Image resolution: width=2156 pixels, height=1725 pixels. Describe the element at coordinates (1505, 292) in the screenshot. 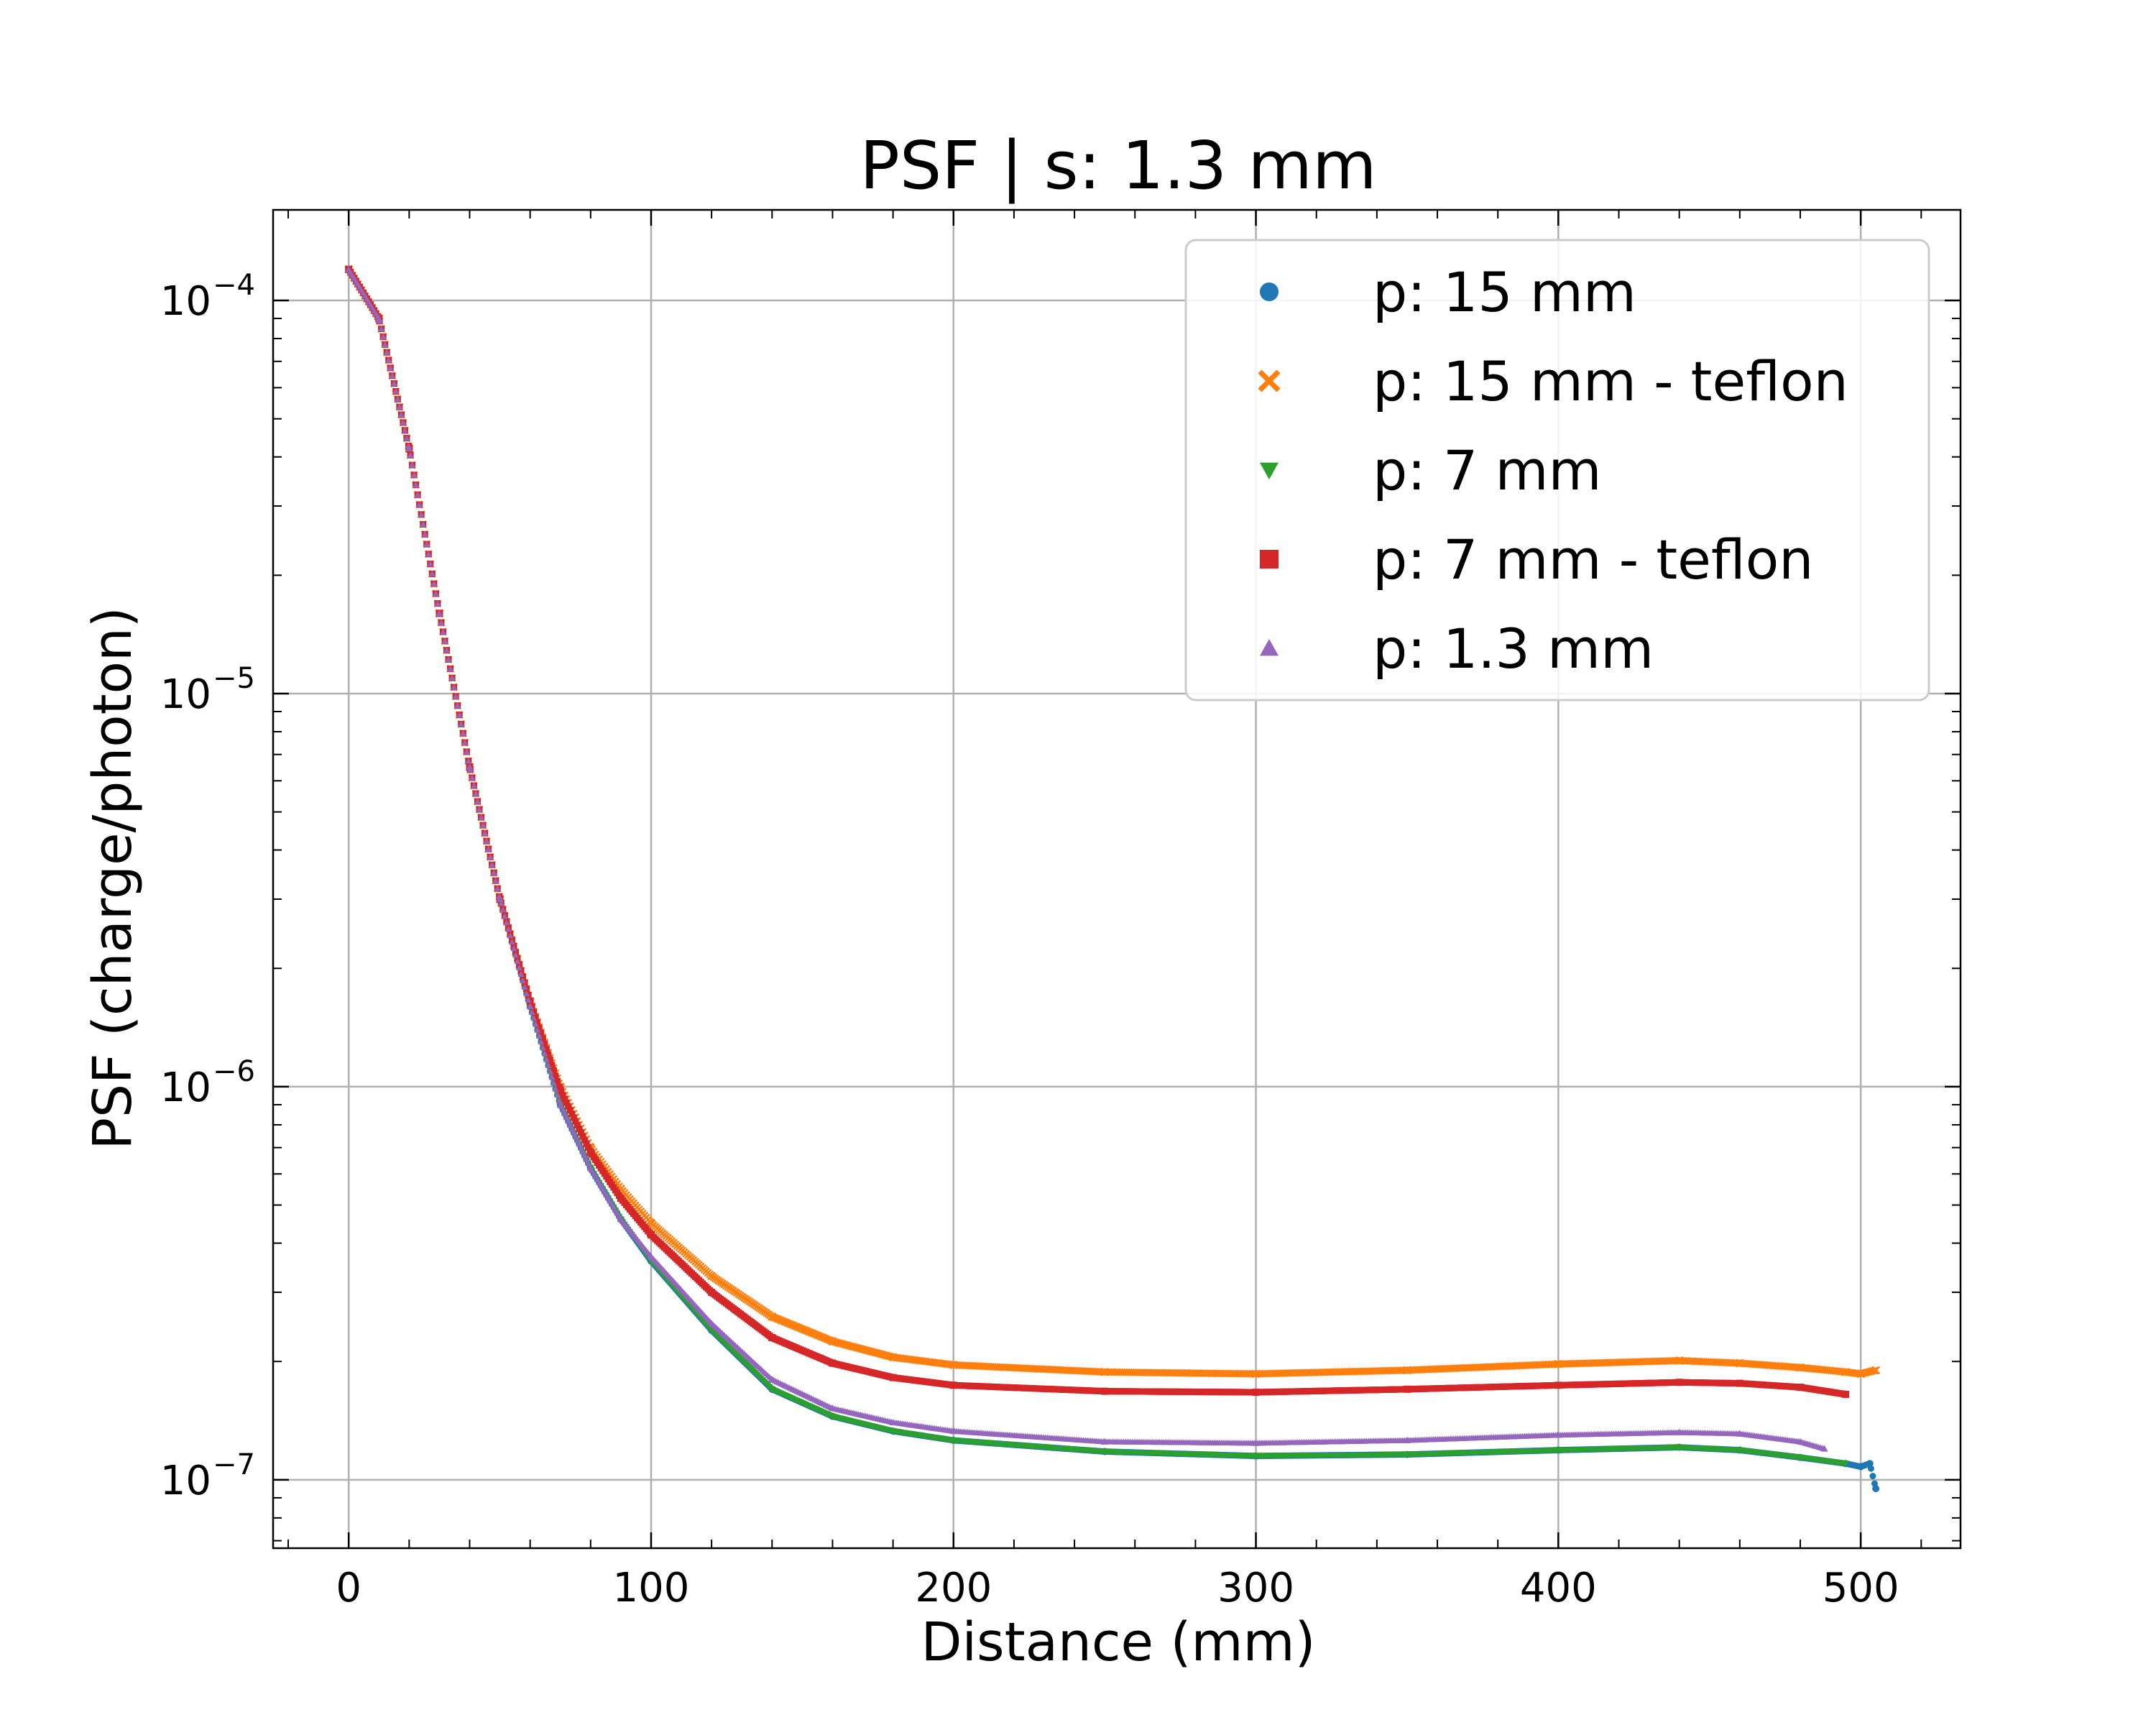

I see `legend-label: p: 15 mm` at that location.